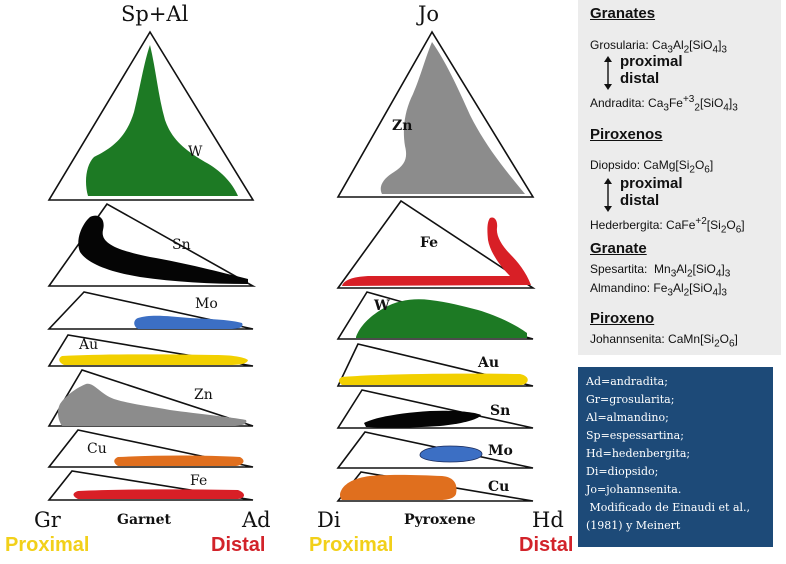 Image resolution: width=786 pixels, height=564 pixels. I want to click on legend-line: Jo=johannsenita., so click(634, 489).